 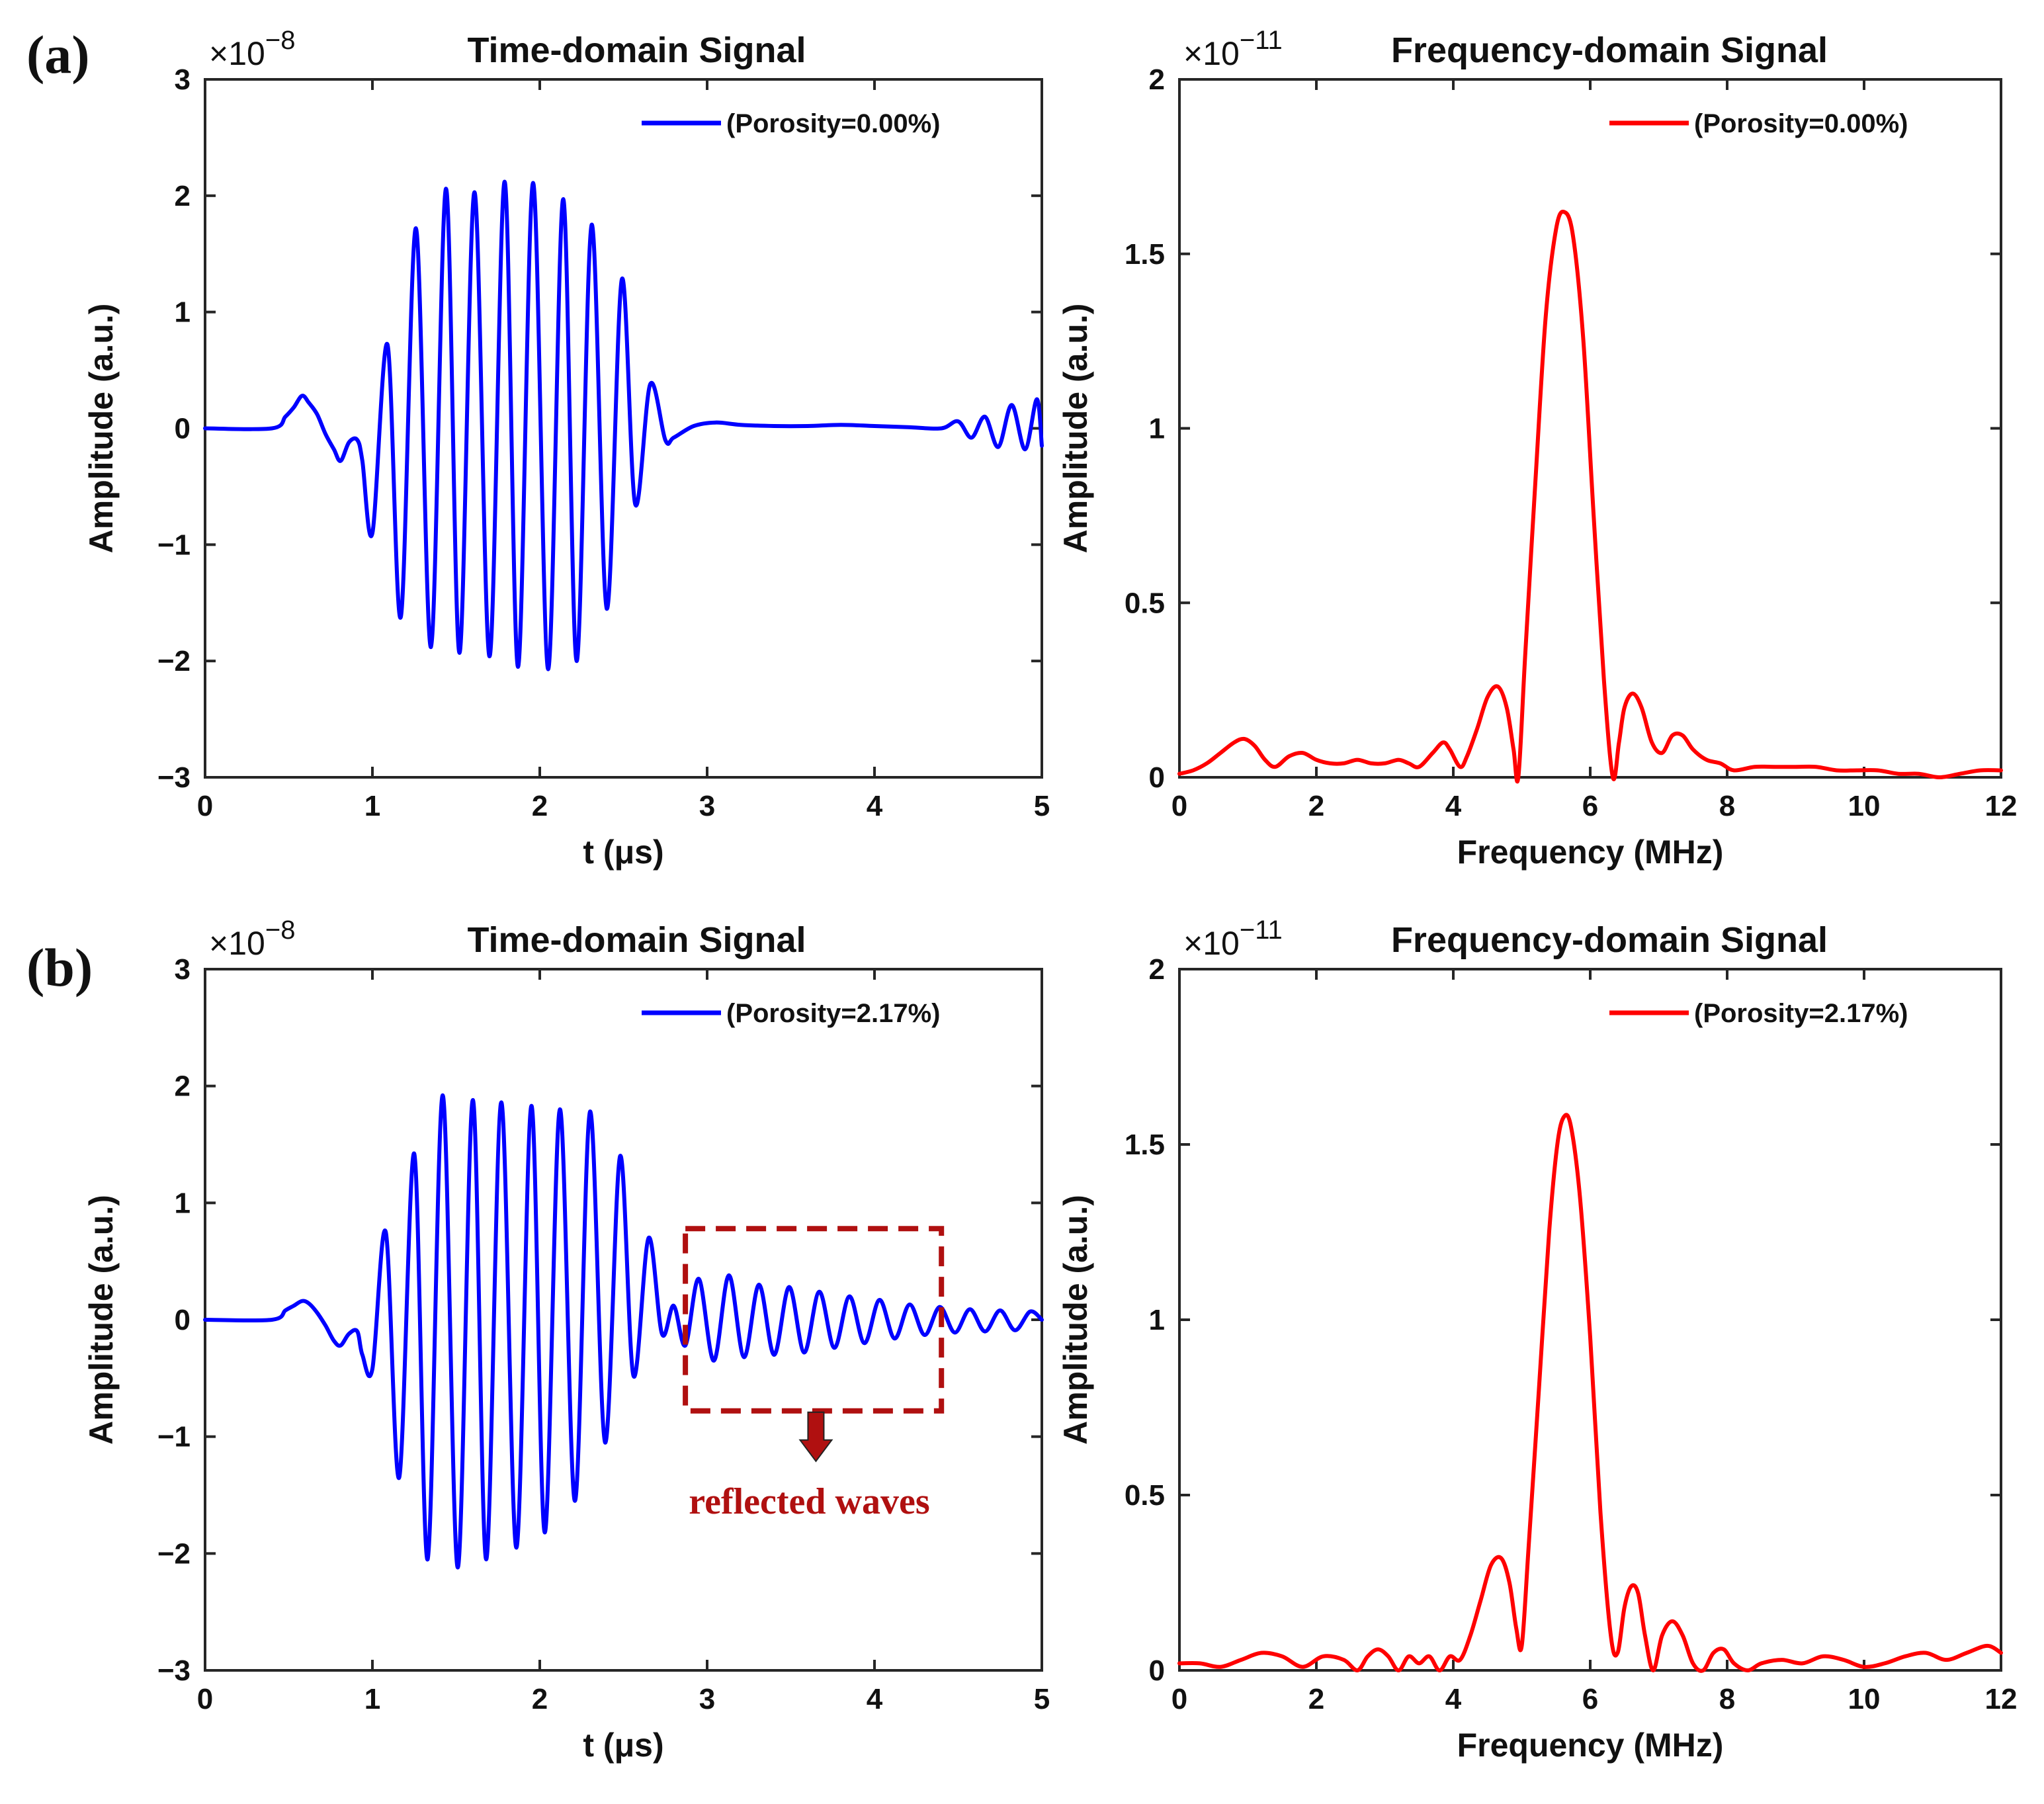 I want to click on panel-label: (b), so click(x=60, y=968).